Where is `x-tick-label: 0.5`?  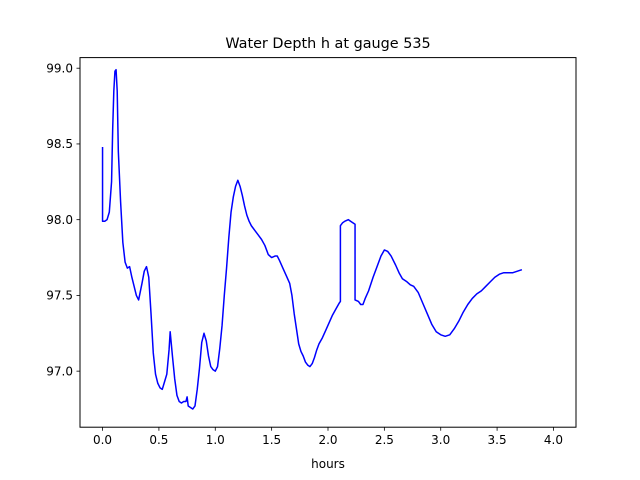 x-tick-label: 0.5 is located at coordinates (158, 440).